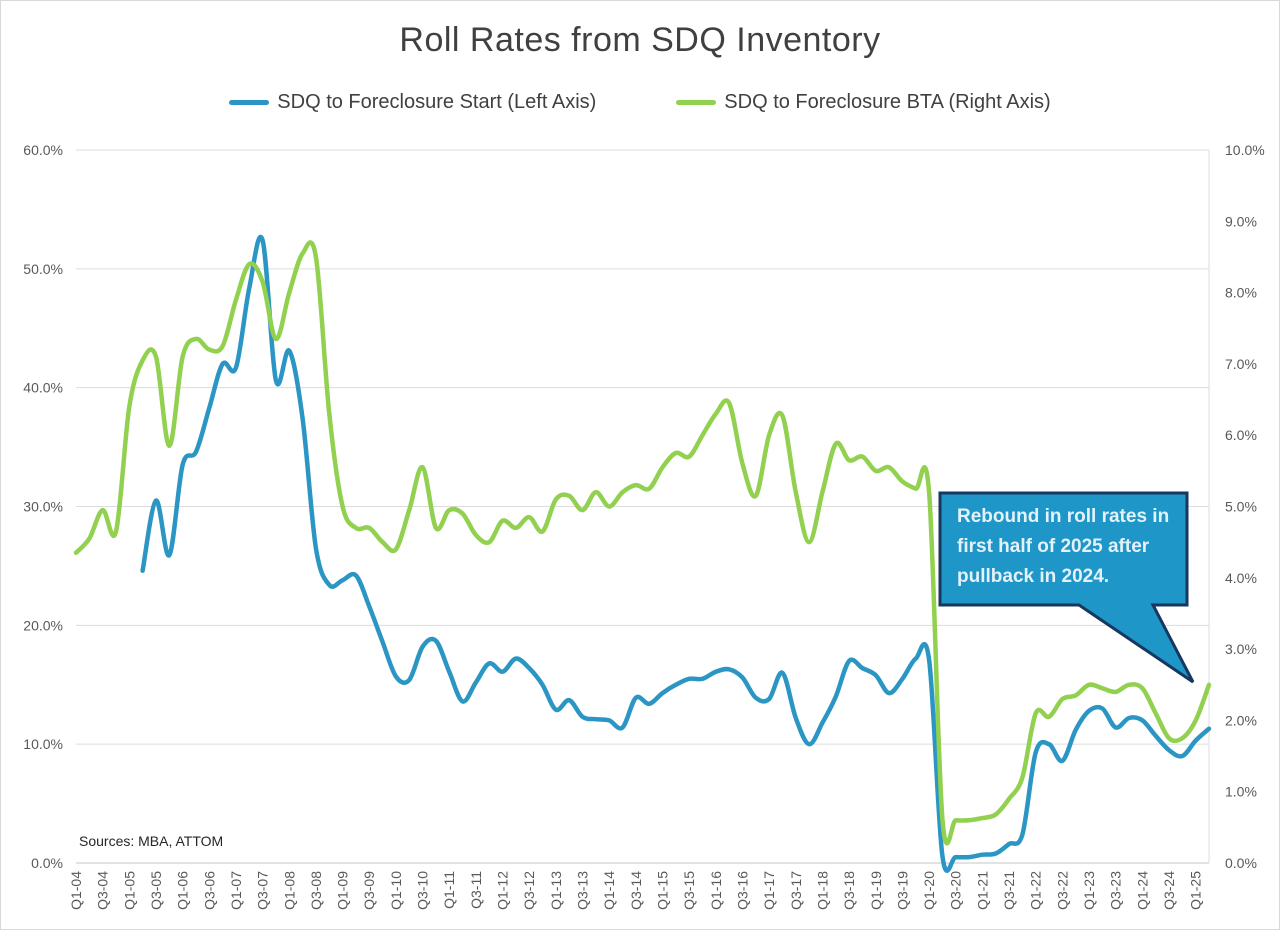 The height and width of the screenshot is (930, 1280). What do you see at coordinates (1063, 516) in the screenshot?
I see `callout-text-line1: Rebound in roll rates in` at bounding box center [1063, 516].